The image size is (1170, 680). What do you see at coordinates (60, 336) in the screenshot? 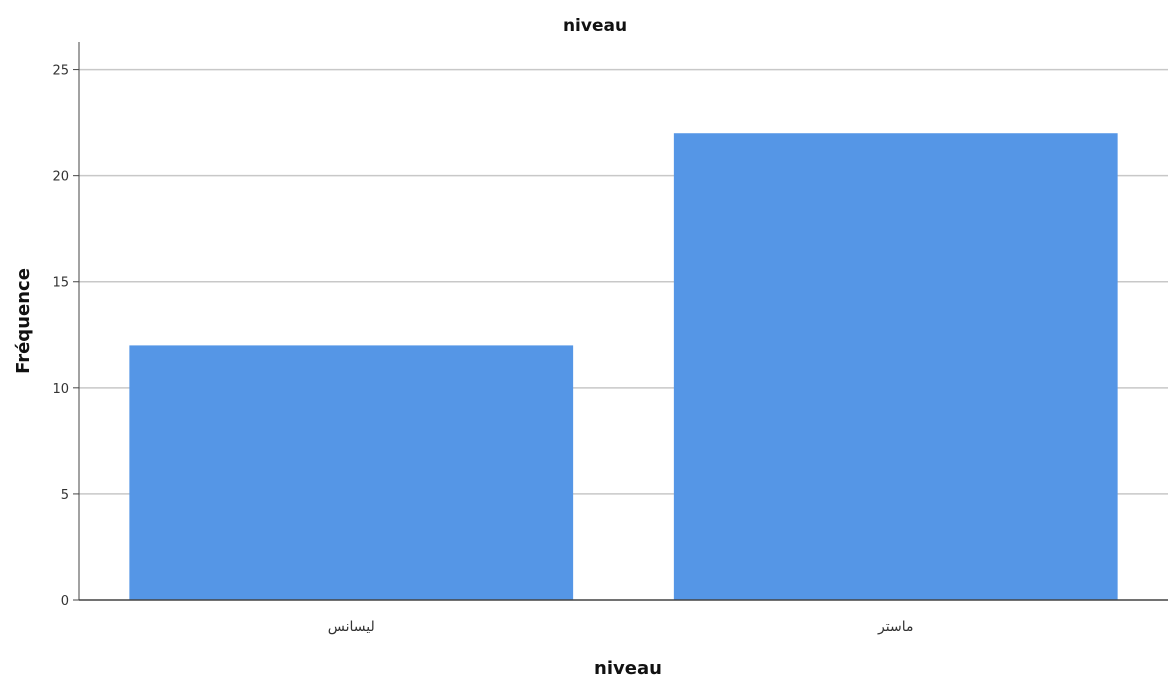
I see `y-tick-labels: 0 5 10 15 20 25` at bounding box center [60, 336].